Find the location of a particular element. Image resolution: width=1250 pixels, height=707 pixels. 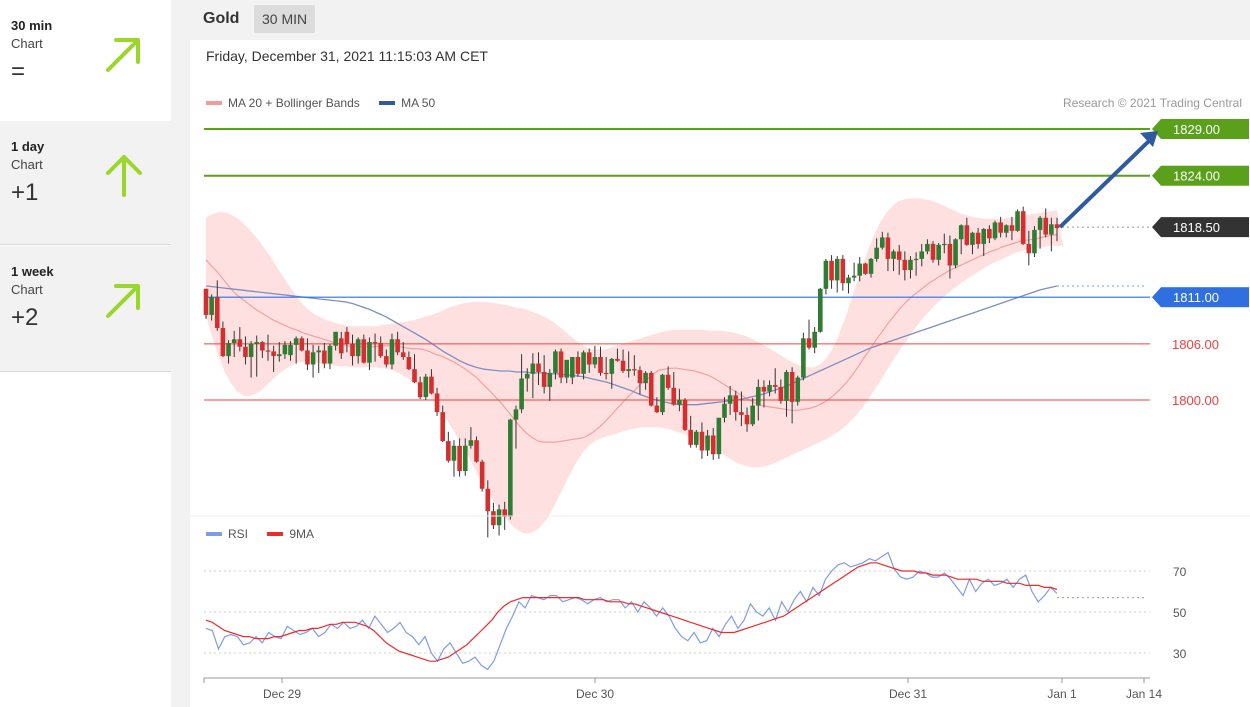

timeframe-subtitle: Chart is located at coordinates (27, 164).